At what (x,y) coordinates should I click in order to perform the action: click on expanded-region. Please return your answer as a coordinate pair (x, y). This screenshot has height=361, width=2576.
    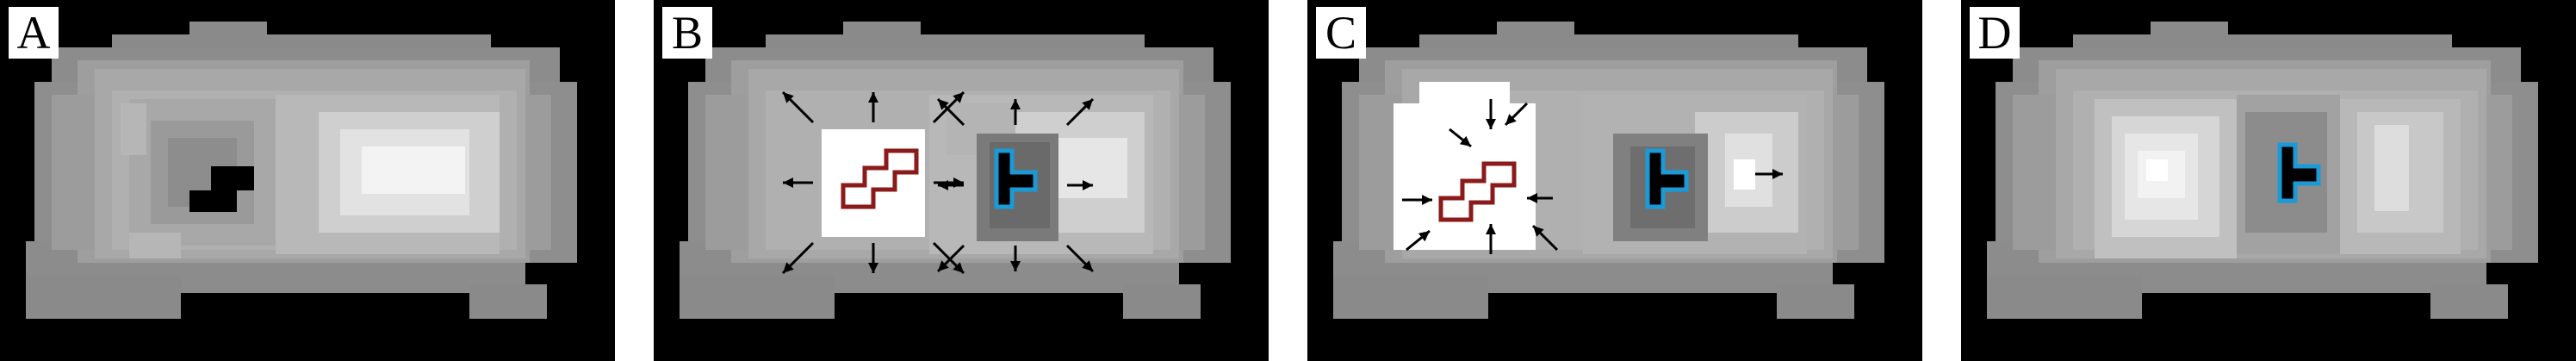
    Looking at the image, I should click on (873, 183).